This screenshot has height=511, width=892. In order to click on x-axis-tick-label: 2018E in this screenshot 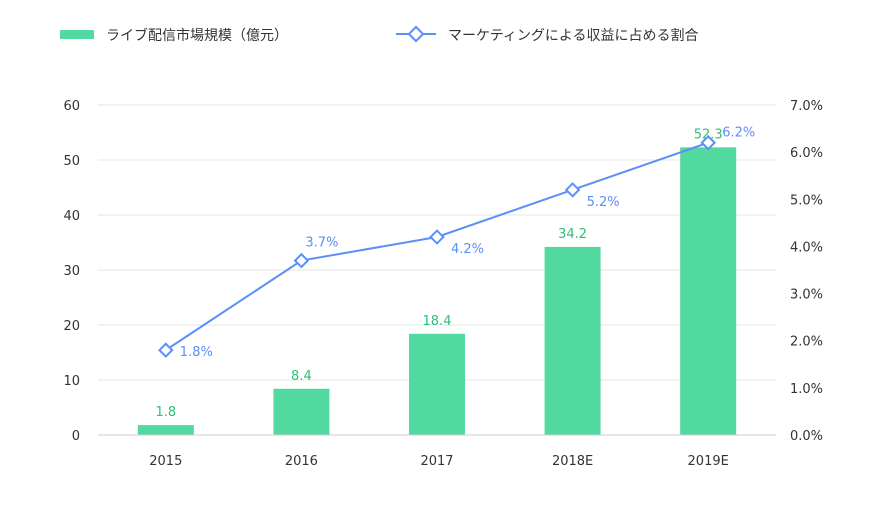, I will do `click(572, 461)`.